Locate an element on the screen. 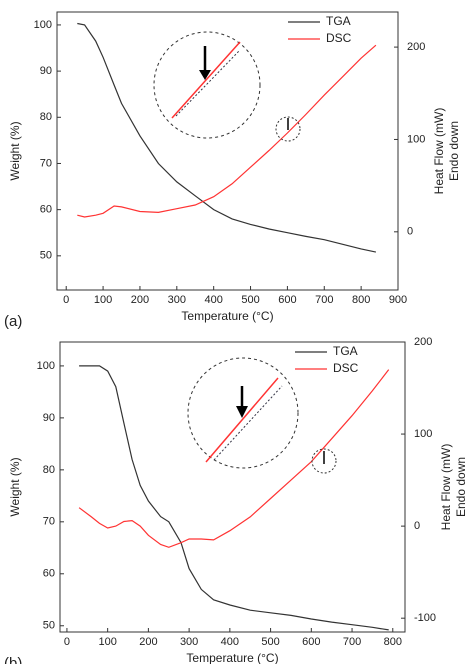 Image resolution: width=474 pixels, height=664 pixels. y2-tick-label: -100 is located at coordinates (425, 618).